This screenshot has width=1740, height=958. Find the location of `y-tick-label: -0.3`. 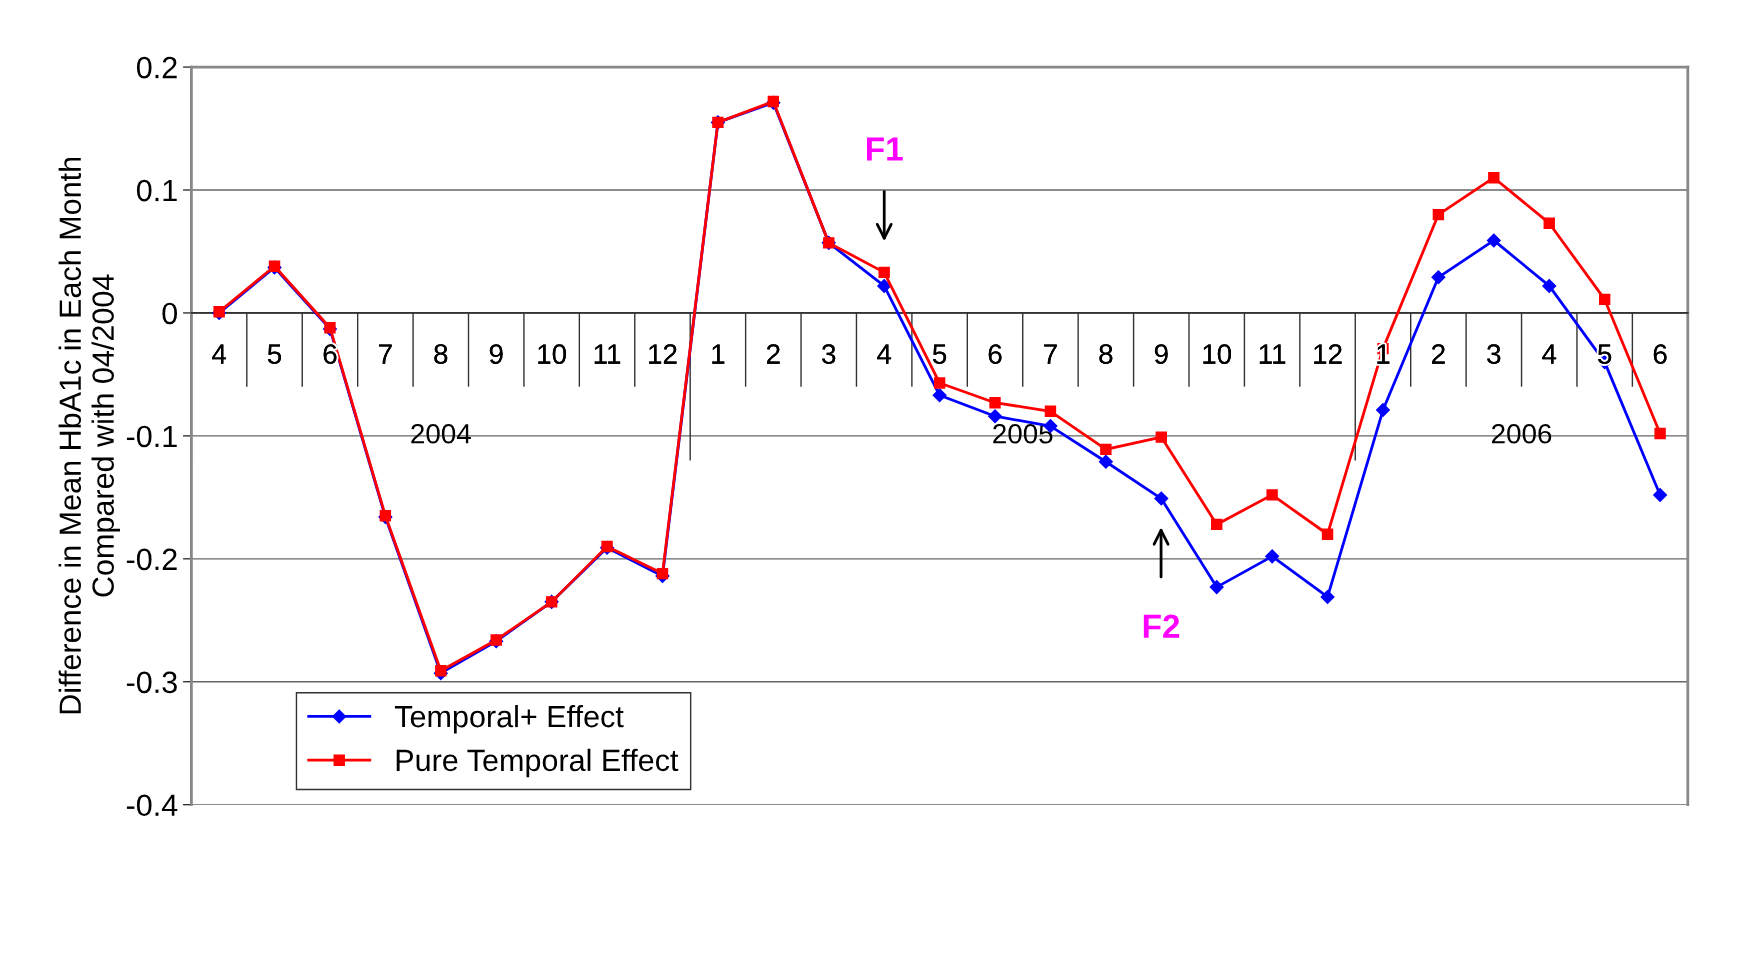

y-tick-label: -0.3 is located at coordinates (151, 682).